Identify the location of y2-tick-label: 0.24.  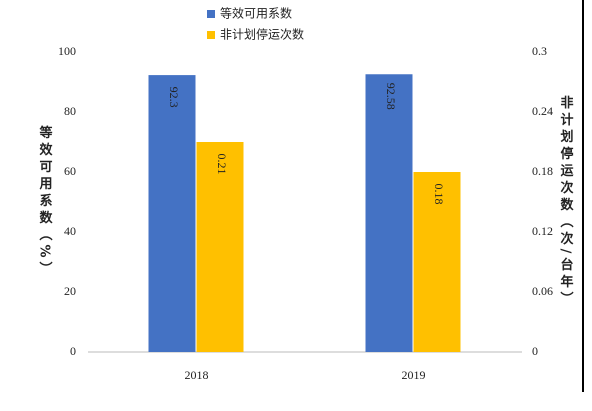
(542, 111).